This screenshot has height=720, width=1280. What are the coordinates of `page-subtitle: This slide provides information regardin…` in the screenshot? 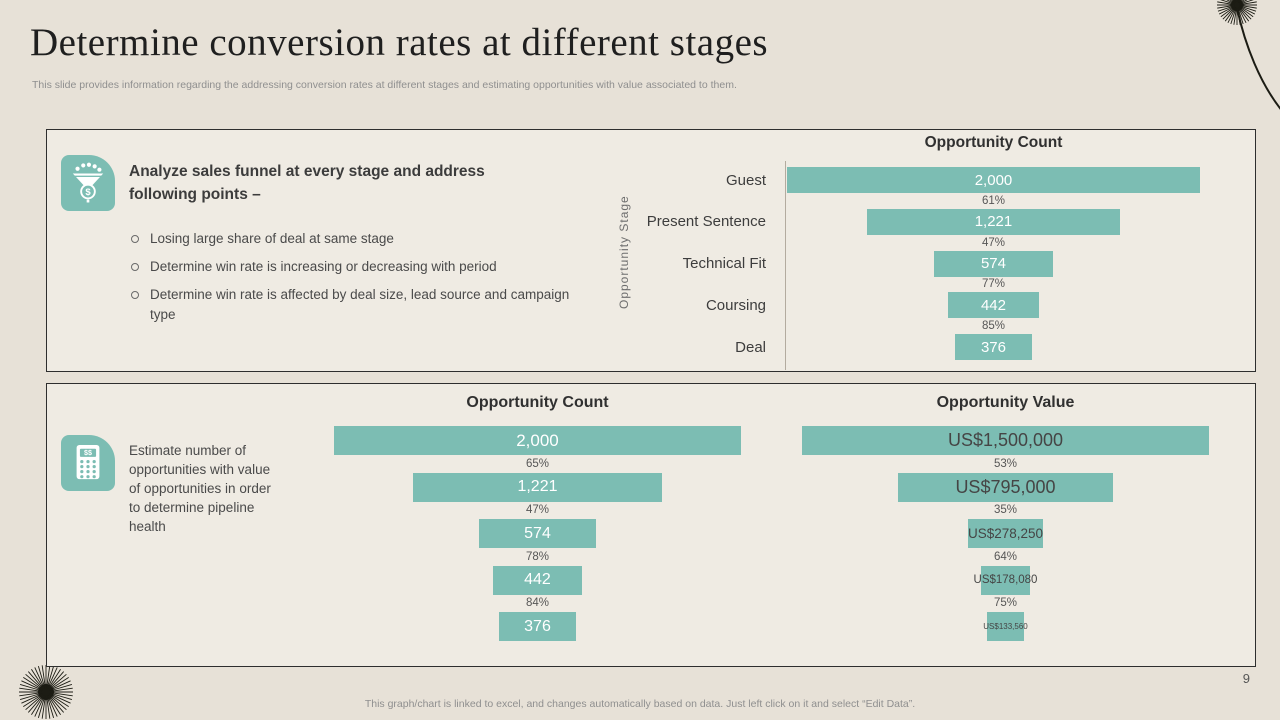 It's located at (384, 85).